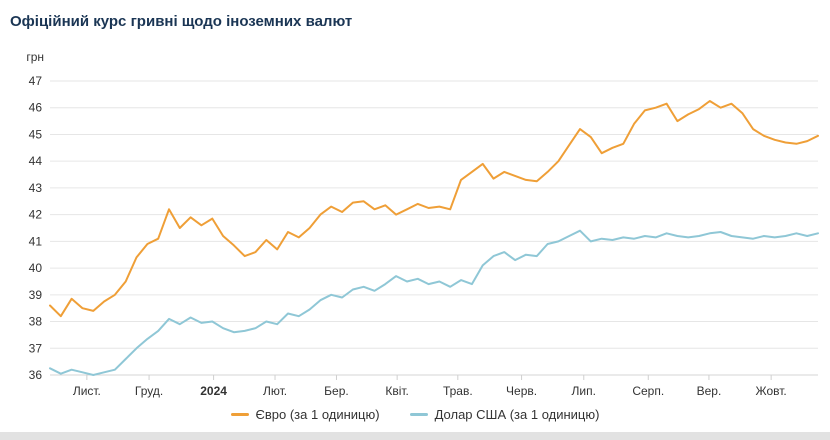 The image size is (830, 440). I want to click on x-axis-tick-label: 2024, so click(213, 391).